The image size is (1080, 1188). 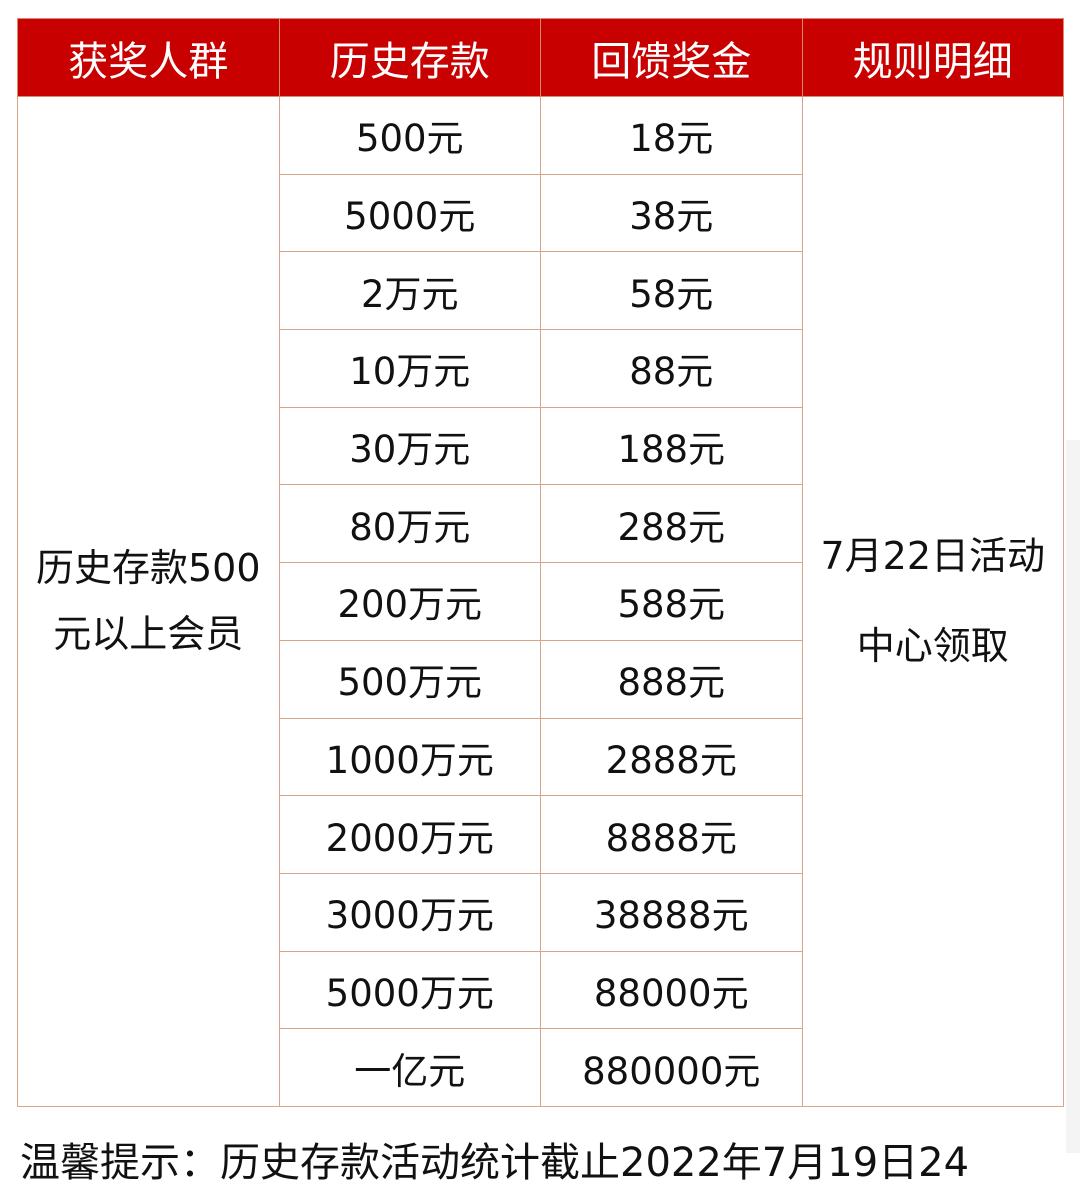 I want to click on table-row: 2万元 58元, so click(x=541, y=291).